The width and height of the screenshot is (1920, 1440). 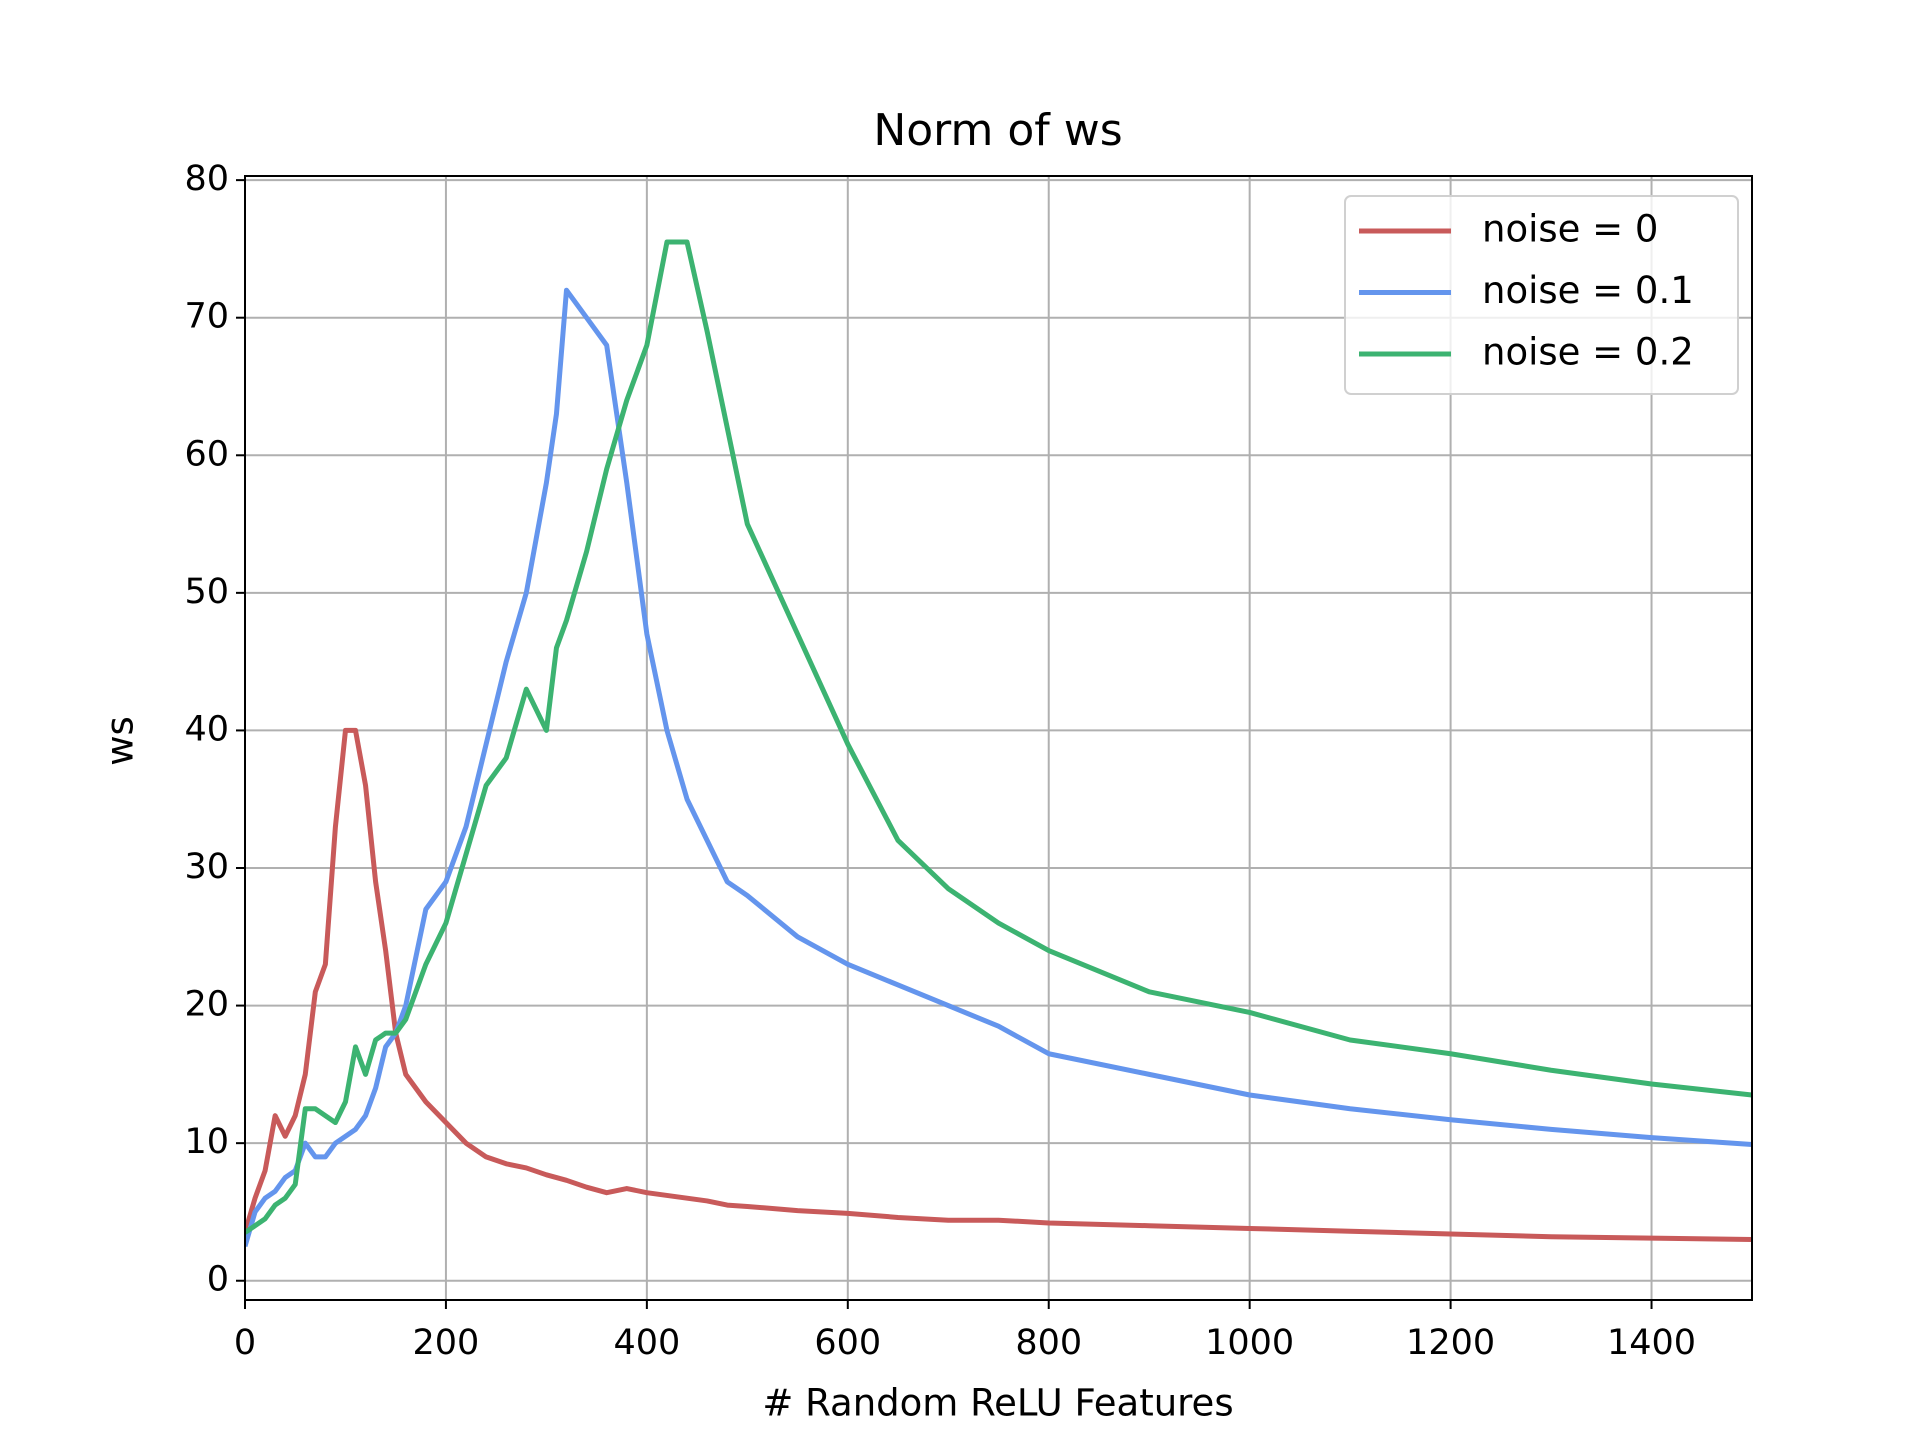 I want to click on legend-label: noise = 0.2, so click(x=1588, y=352).